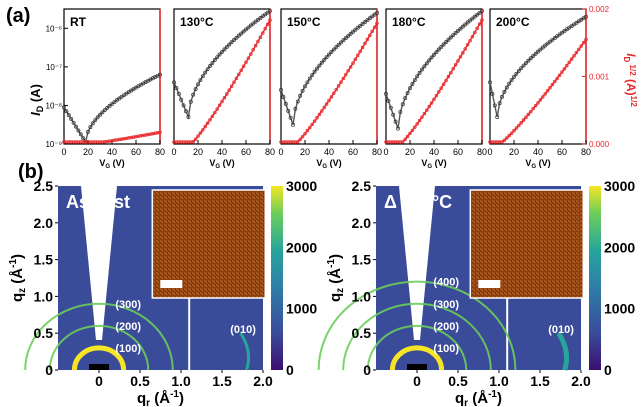 This screenshot has width=642, height=407. Describe the element at coordinates (434, 76) in the screenshot. I see `panel-frame` at that location.